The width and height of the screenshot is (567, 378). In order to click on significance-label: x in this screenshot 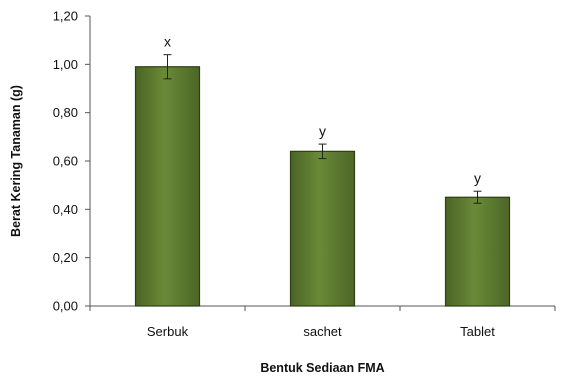, I will do `click(167, 42)`.